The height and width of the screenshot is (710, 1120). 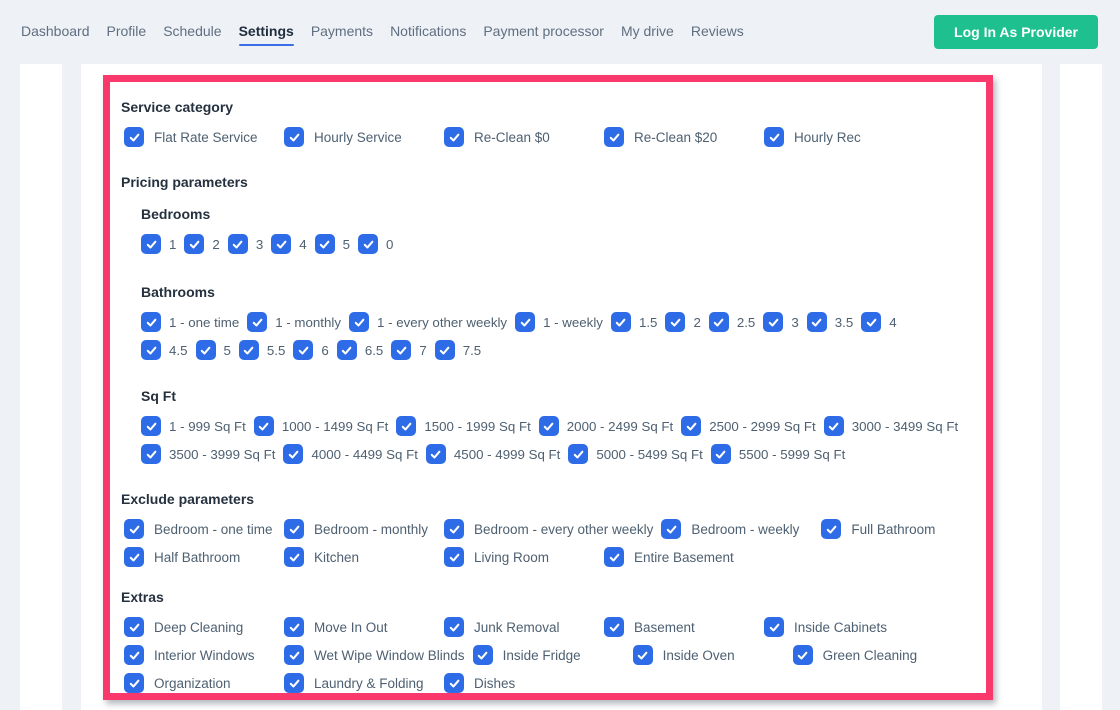 What do you see at coordinates (697, 322) in the screenshot?
I see `checkbox-label: 2` at bounding box center [697, 322].